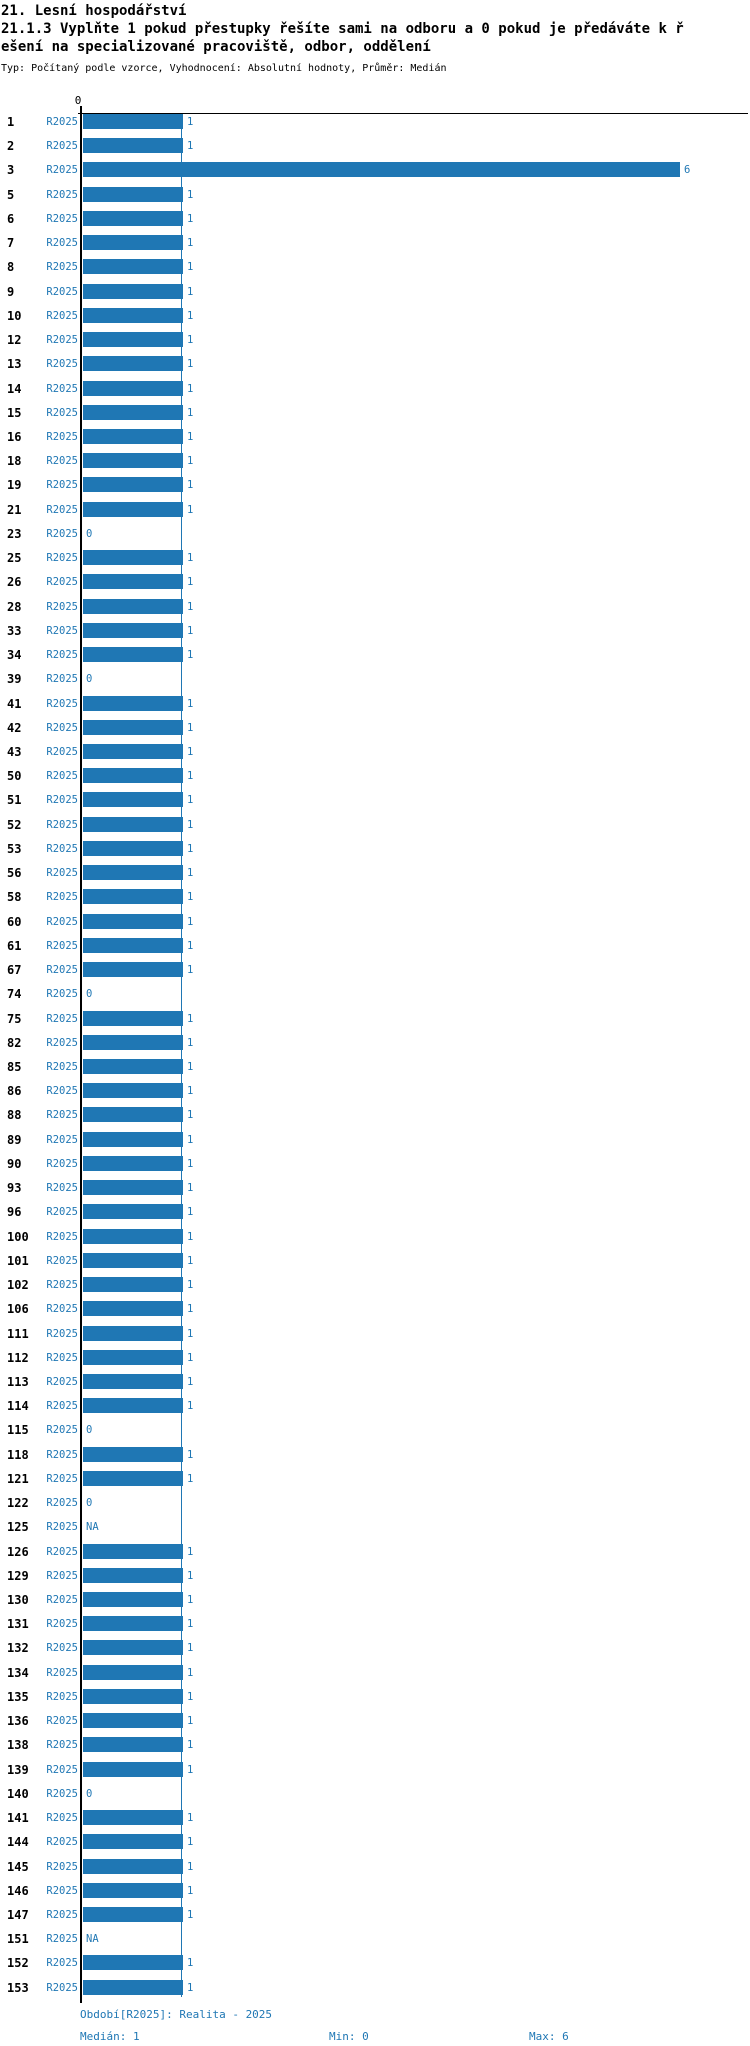 This screenshot has height=2046, width=750. Describe the element at coordinates (375, 1043) in the screenshot. I see `chart-row-82: 82 R2025 1` at that location.